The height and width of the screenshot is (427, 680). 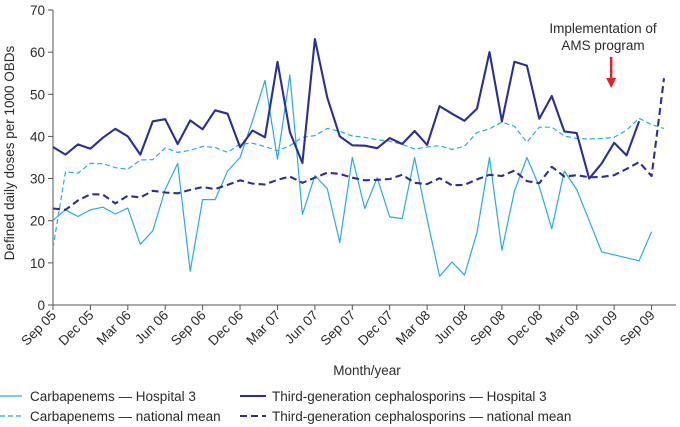 What do you see at coordinates (413, 328) in the screenshot?
I see `x-tick-label-10: Mar 08` at bounding box center [413, 328].